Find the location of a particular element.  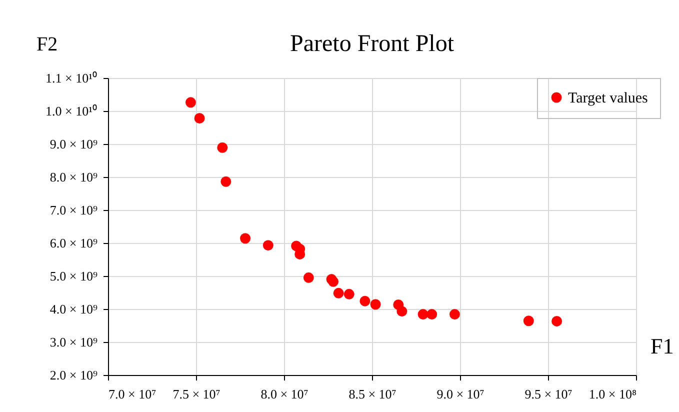

x-tick-label: 7.0 × 10⁷ is located at coordinates (132, 394).